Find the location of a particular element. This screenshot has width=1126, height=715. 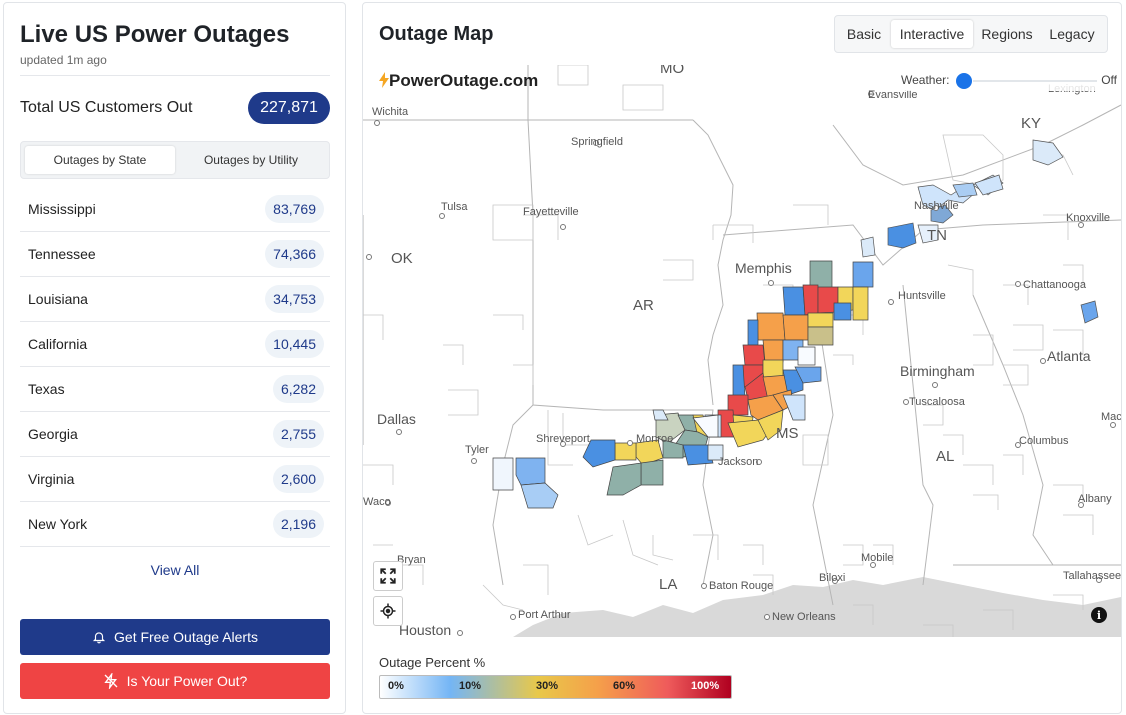

city-label: Evansville is located at coordinates (893, 95).